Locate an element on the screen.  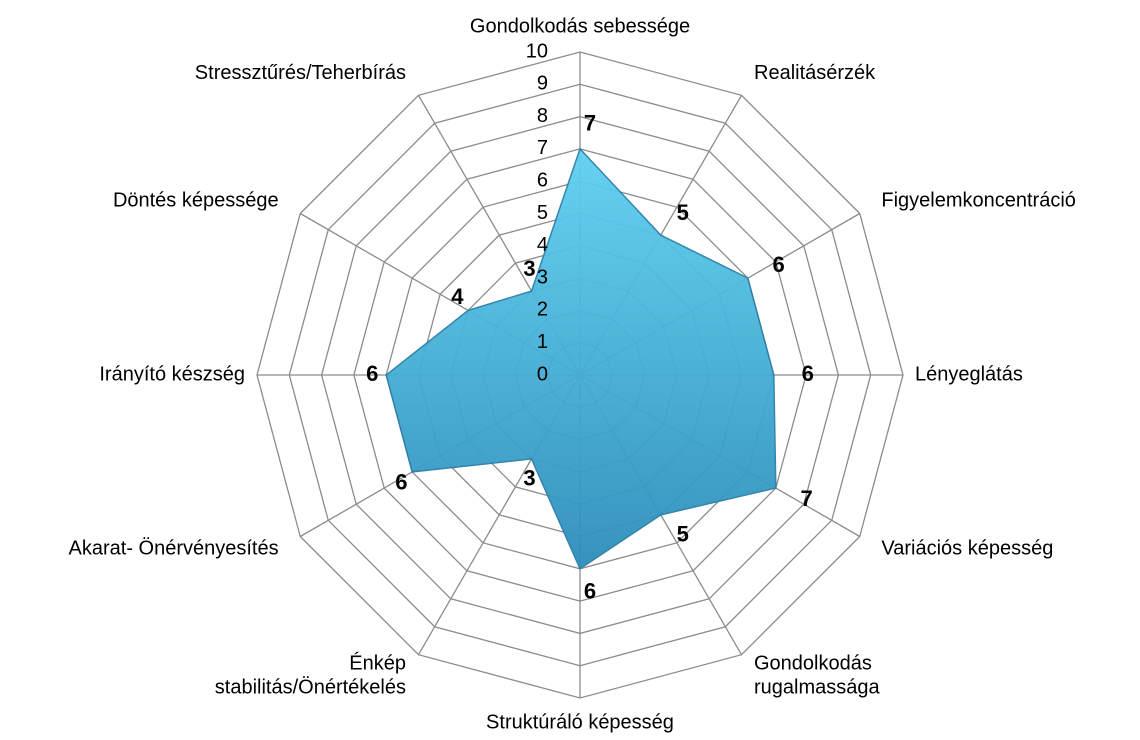
value-label: 4 is located at coordinates (457, 296).